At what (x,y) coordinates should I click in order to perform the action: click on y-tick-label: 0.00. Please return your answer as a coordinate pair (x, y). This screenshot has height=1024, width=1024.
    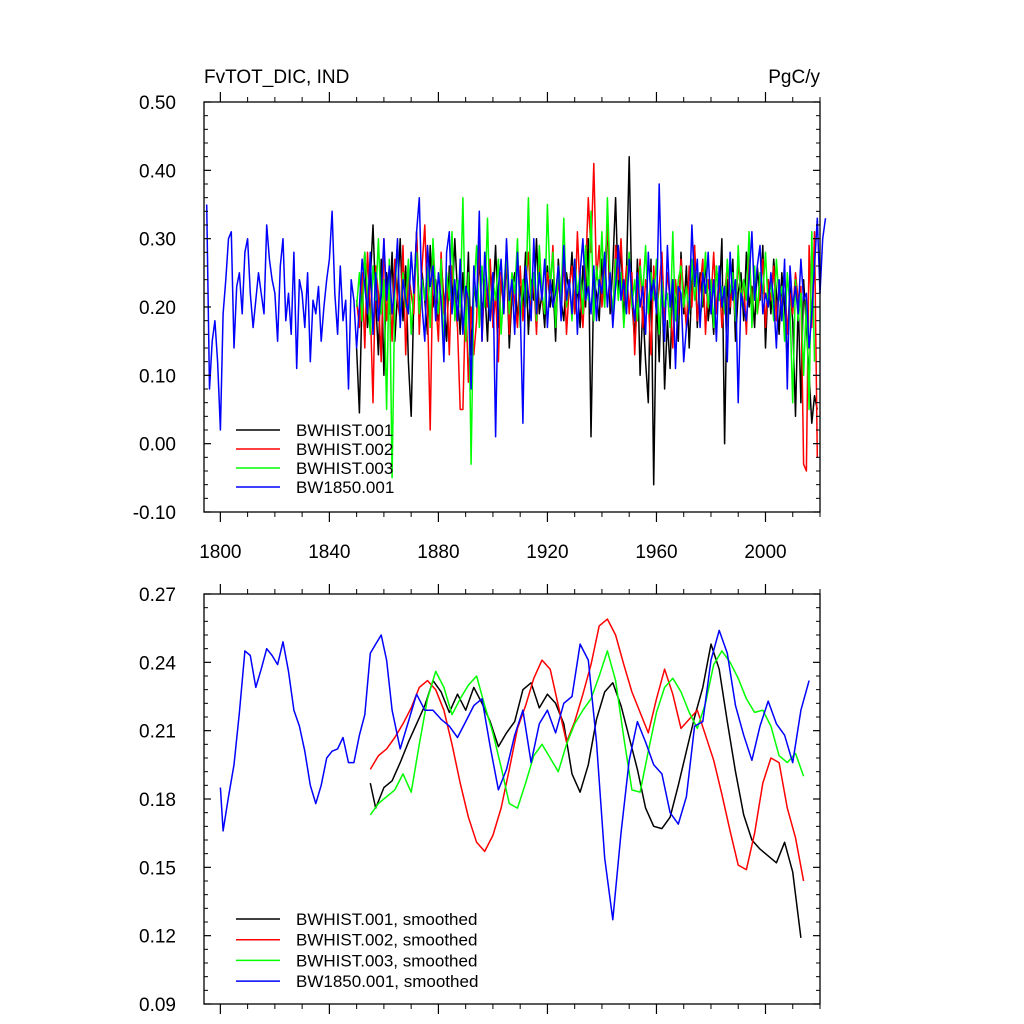
    Looking at the image, I should click on (157, 445).